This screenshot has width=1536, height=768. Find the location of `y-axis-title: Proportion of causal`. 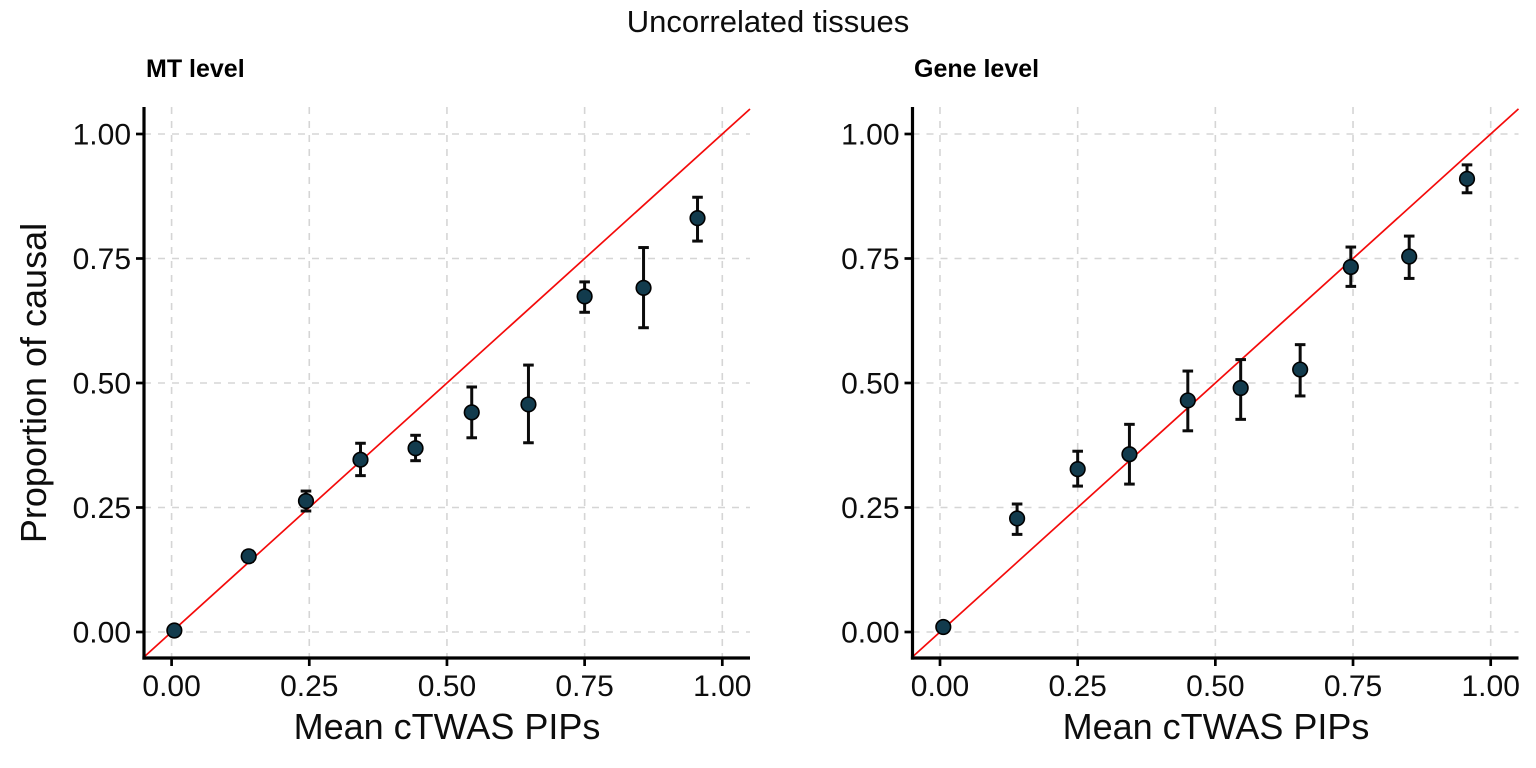

y-axis-title: Proportion of causal is located at coordinates (33, 383).